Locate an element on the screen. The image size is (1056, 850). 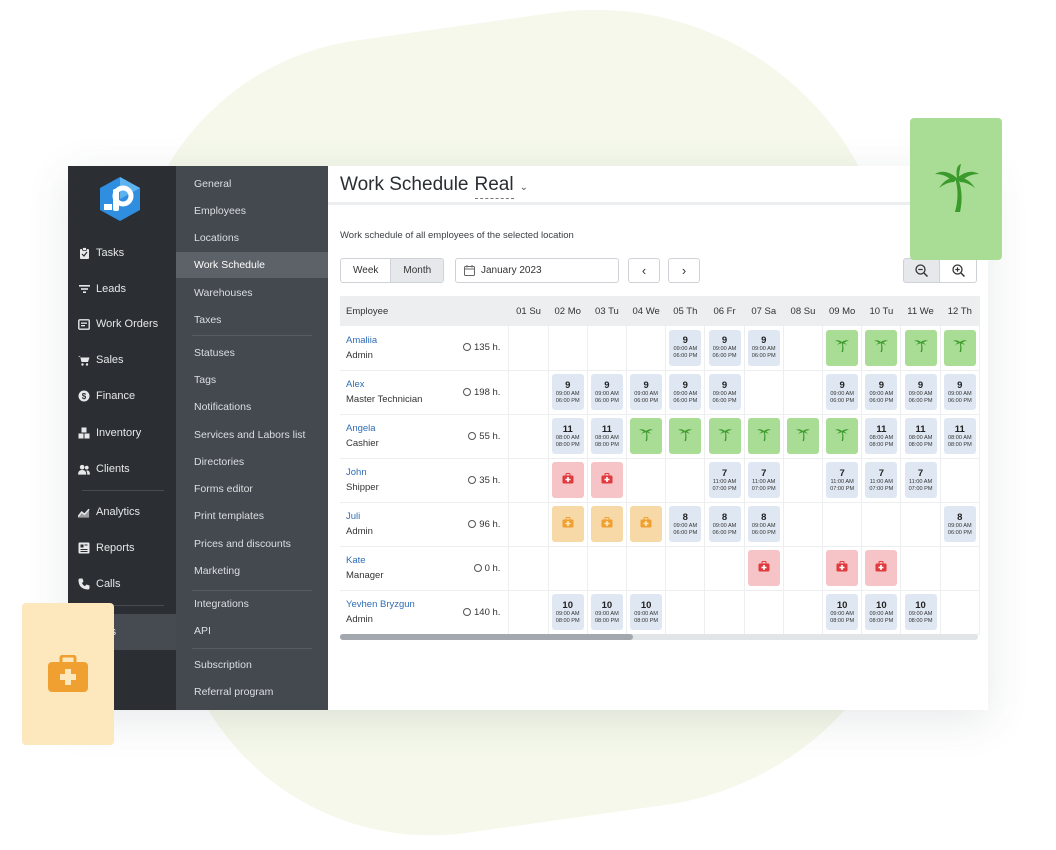
employee-name-link: John is located at coordinates (356, 472).